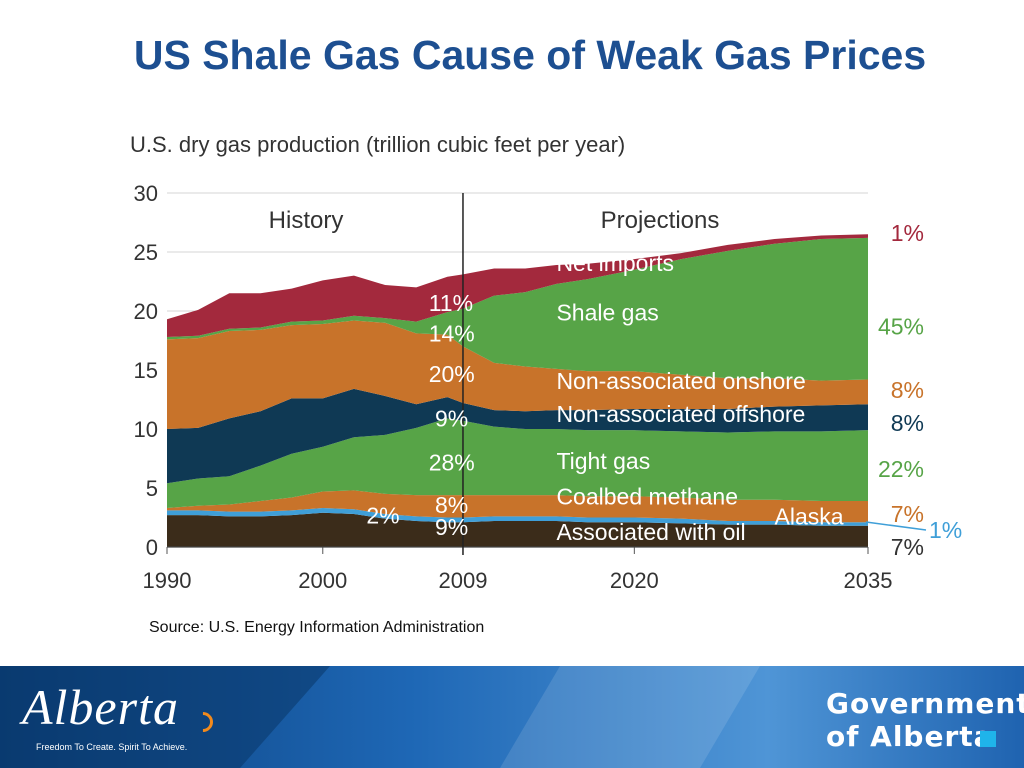  What do you see at coordinates (452, 334) in the screenshot?
I see `share-2009-label: 14%` at bounding box center [452, 334].